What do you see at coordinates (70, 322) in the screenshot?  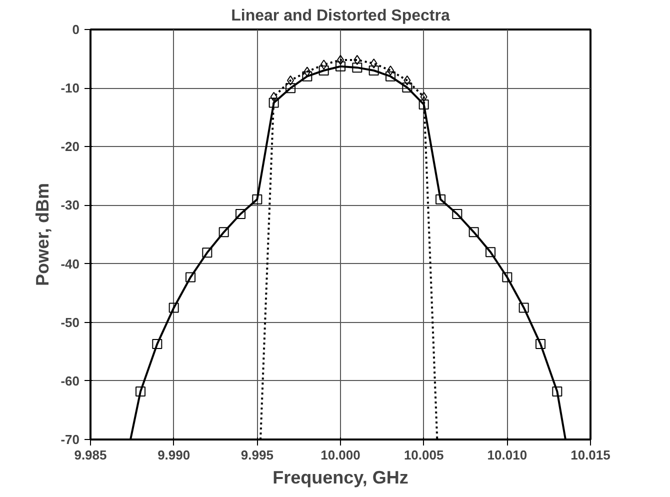 I see `y-tick-label: -50` at bounding box center [70, 322].